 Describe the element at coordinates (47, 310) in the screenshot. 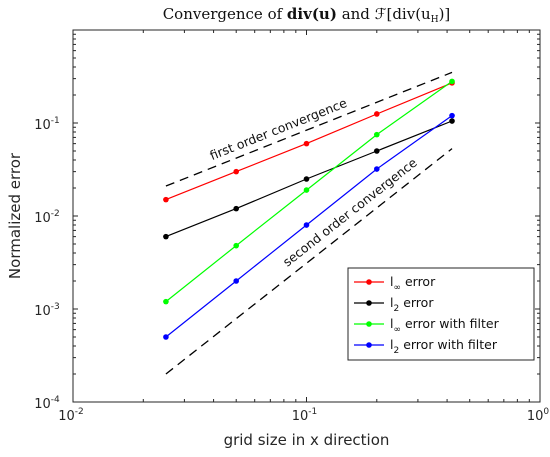

I see `y-tick-label: 10⁻³` at that location.